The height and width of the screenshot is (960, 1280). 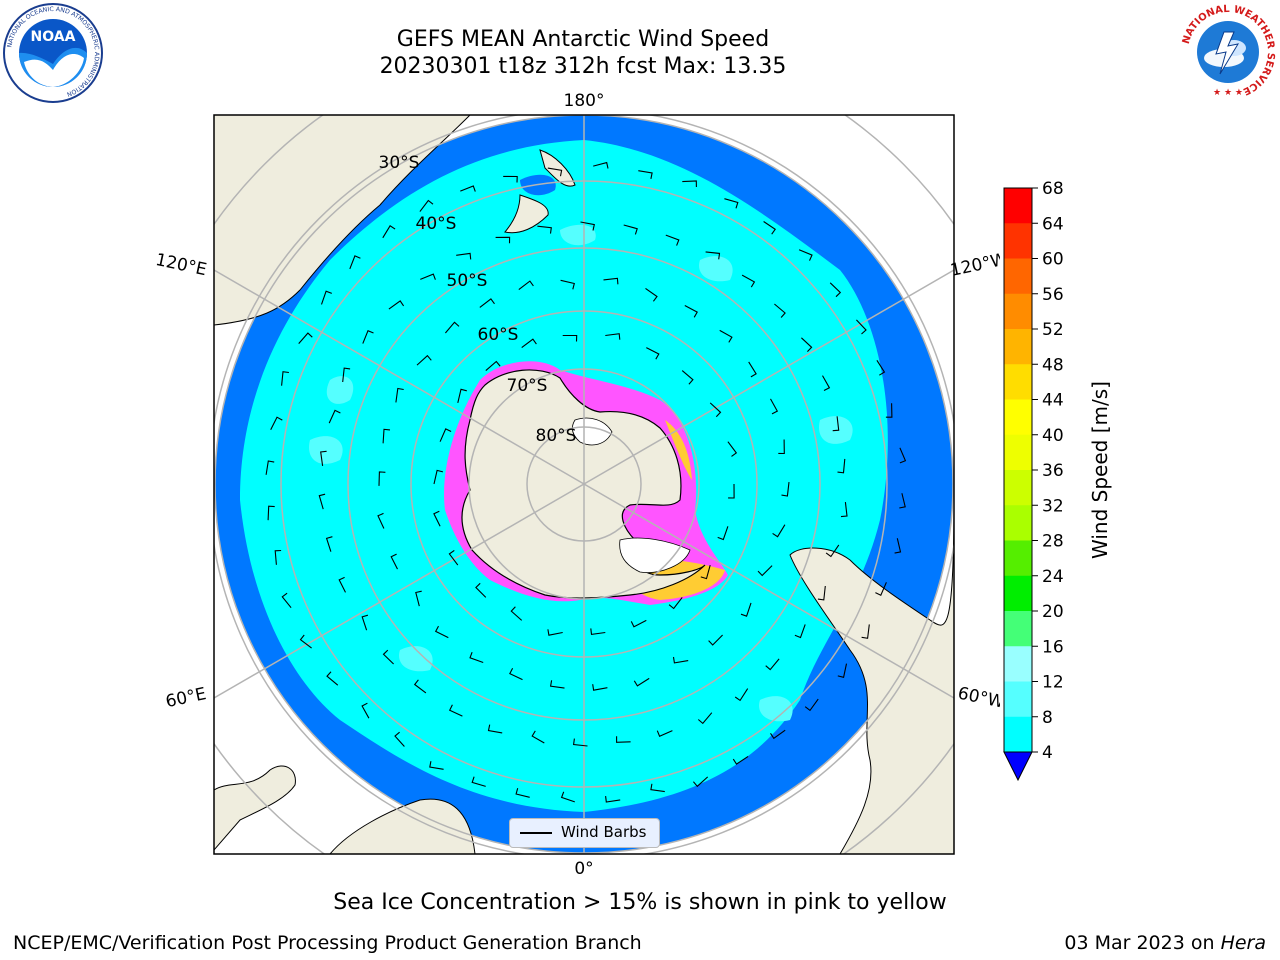 I want to click on legend-barb-line, so click(x=536, y=833).